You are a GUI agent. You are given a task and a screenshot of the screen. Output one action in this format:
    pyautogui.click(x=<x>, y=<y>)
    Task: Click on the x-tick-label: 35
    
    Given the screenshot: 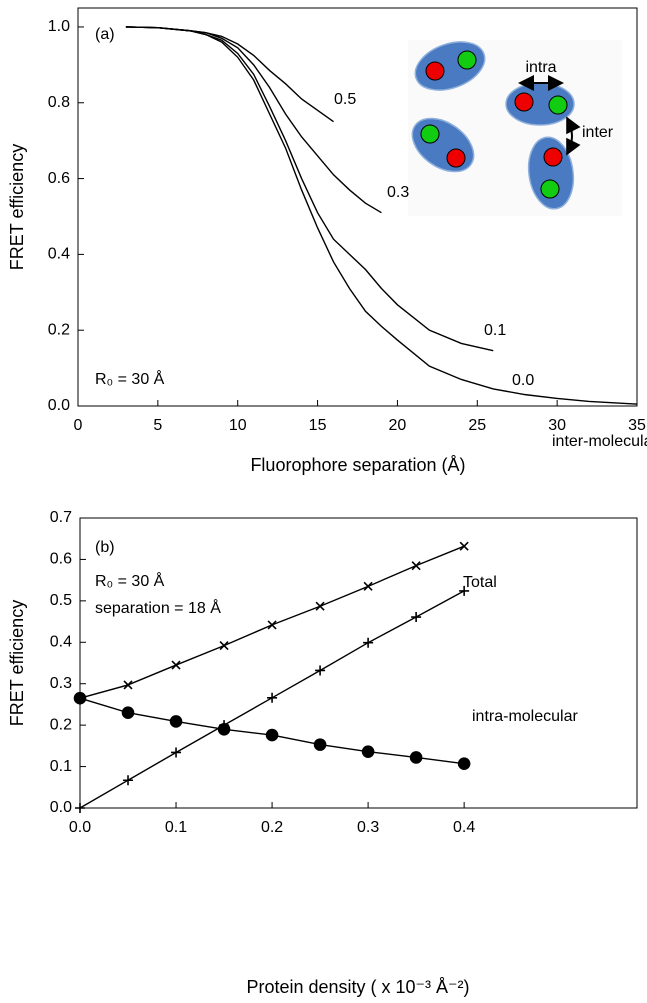 What is the action you would take?
    pyautogui.click(x=637, y=425)
    